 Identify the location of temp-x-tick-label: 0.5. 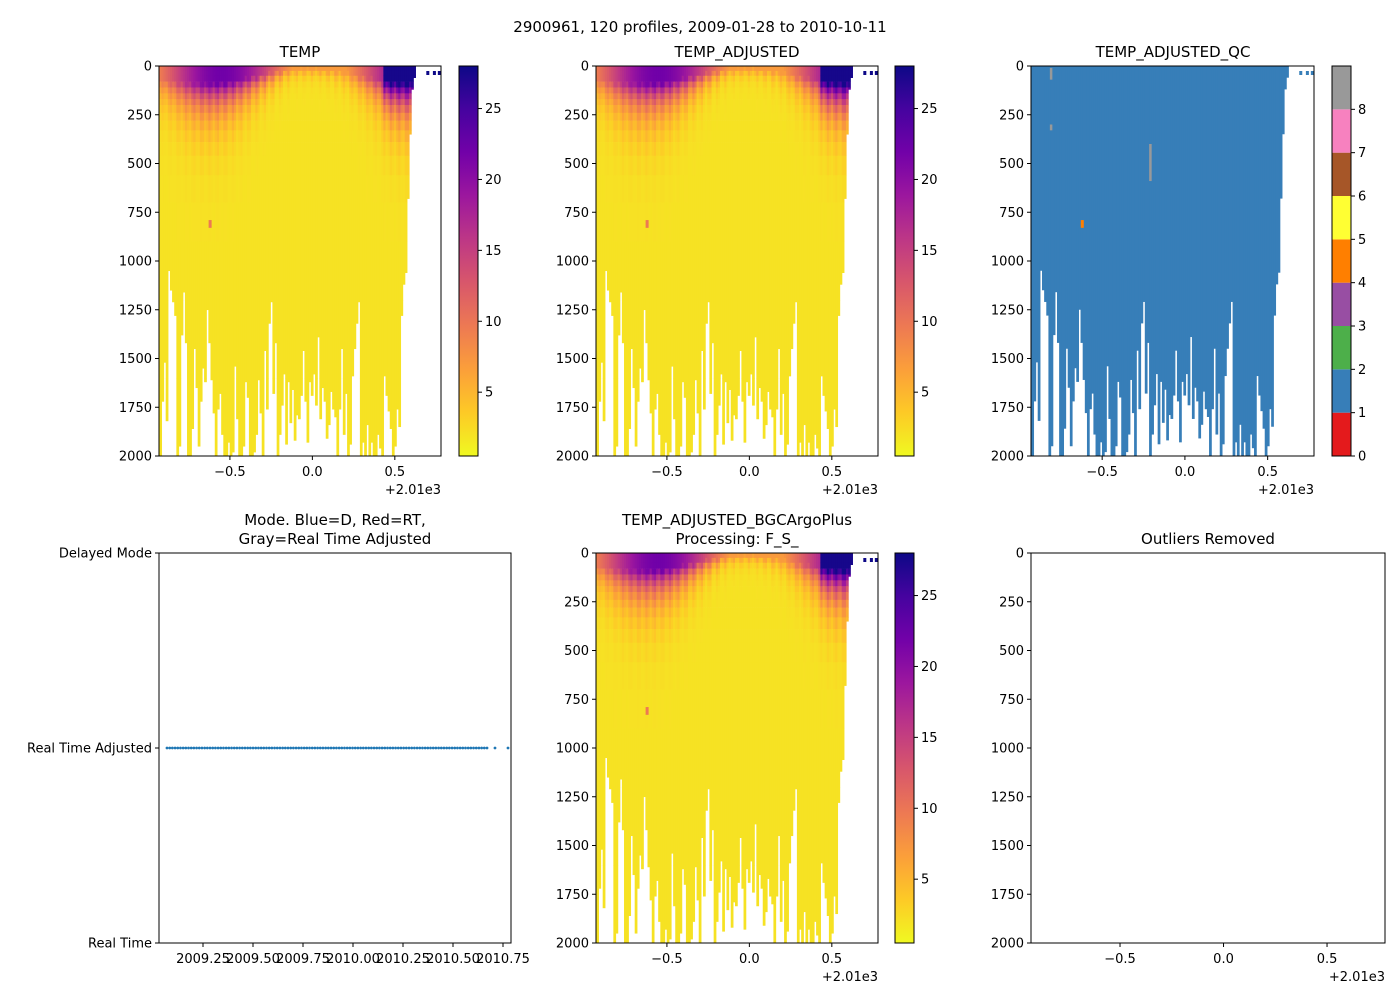
(394, 472).